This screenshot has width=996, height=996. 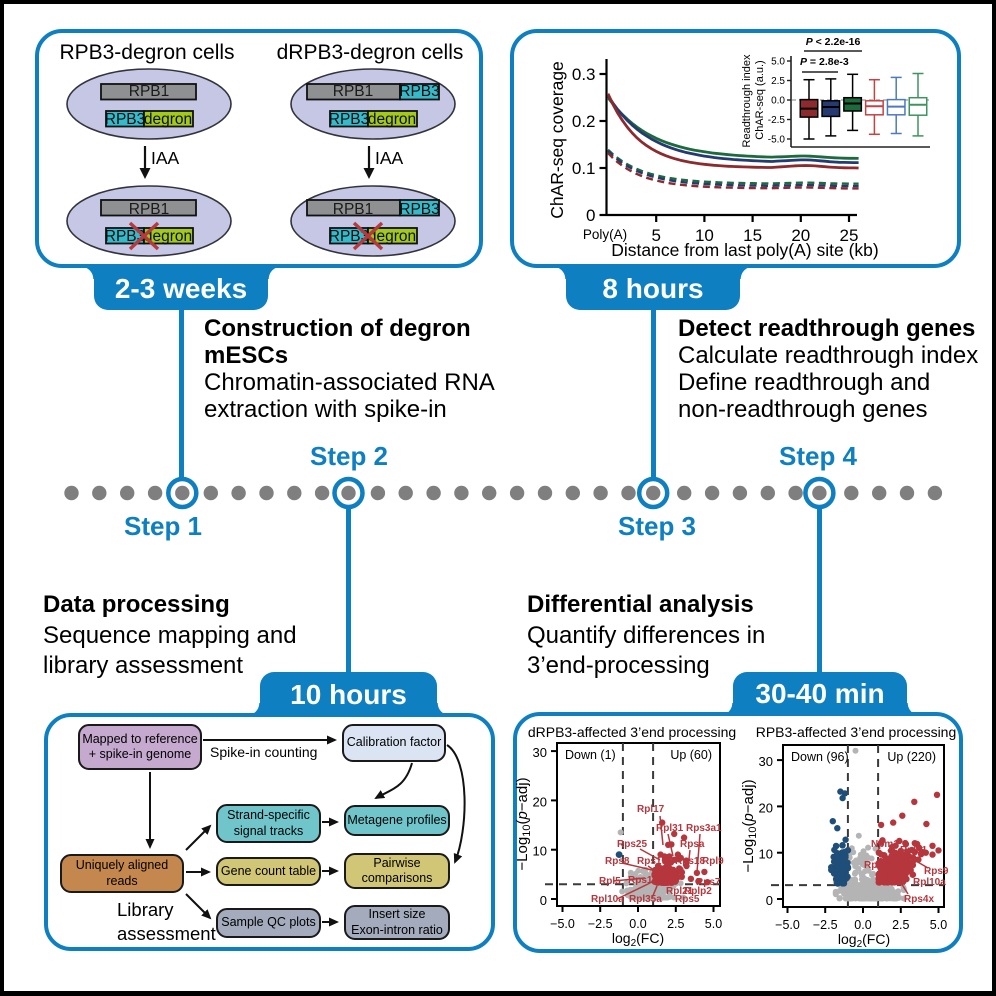 I want to click on svg-text: Rpsa, so click(x=692, y=844).